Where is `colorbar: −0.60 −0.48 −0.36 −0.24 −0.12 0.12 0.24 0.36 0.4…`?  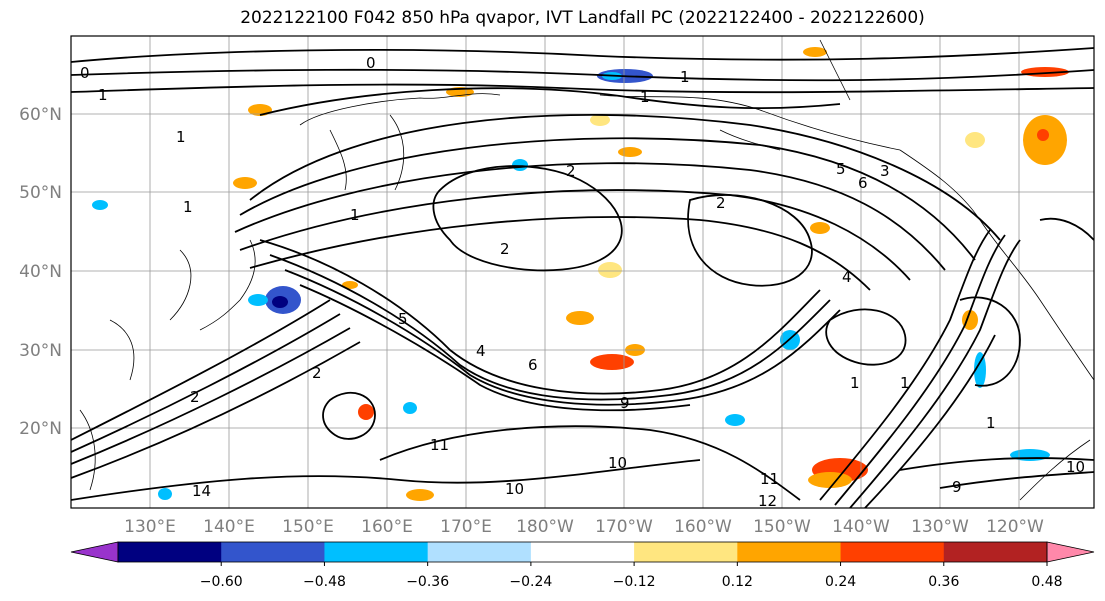
colorbar: −0.60 −0.48 −0.36 −0.24 −0.12 0.12 0.24 0.36 0.4… is located at coordinates (582, 565).